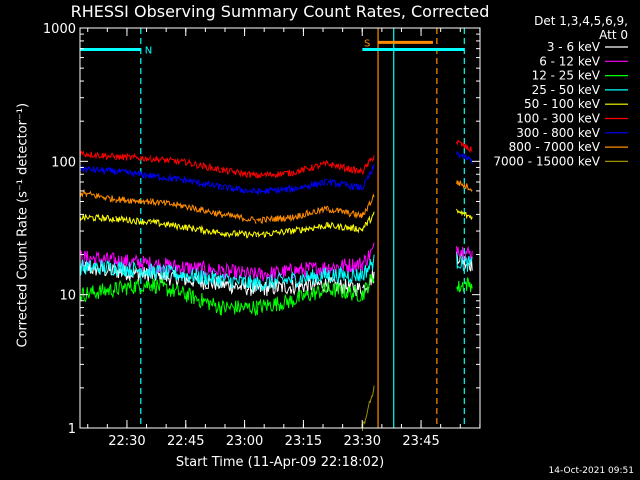 The height and width of the screenshot is (480, 640). What do you see at coordinates (591, 471) in the screenshot?
I see `render-timestamp: 14-Oct-2021 09:51` at bounding box center [591, 471].